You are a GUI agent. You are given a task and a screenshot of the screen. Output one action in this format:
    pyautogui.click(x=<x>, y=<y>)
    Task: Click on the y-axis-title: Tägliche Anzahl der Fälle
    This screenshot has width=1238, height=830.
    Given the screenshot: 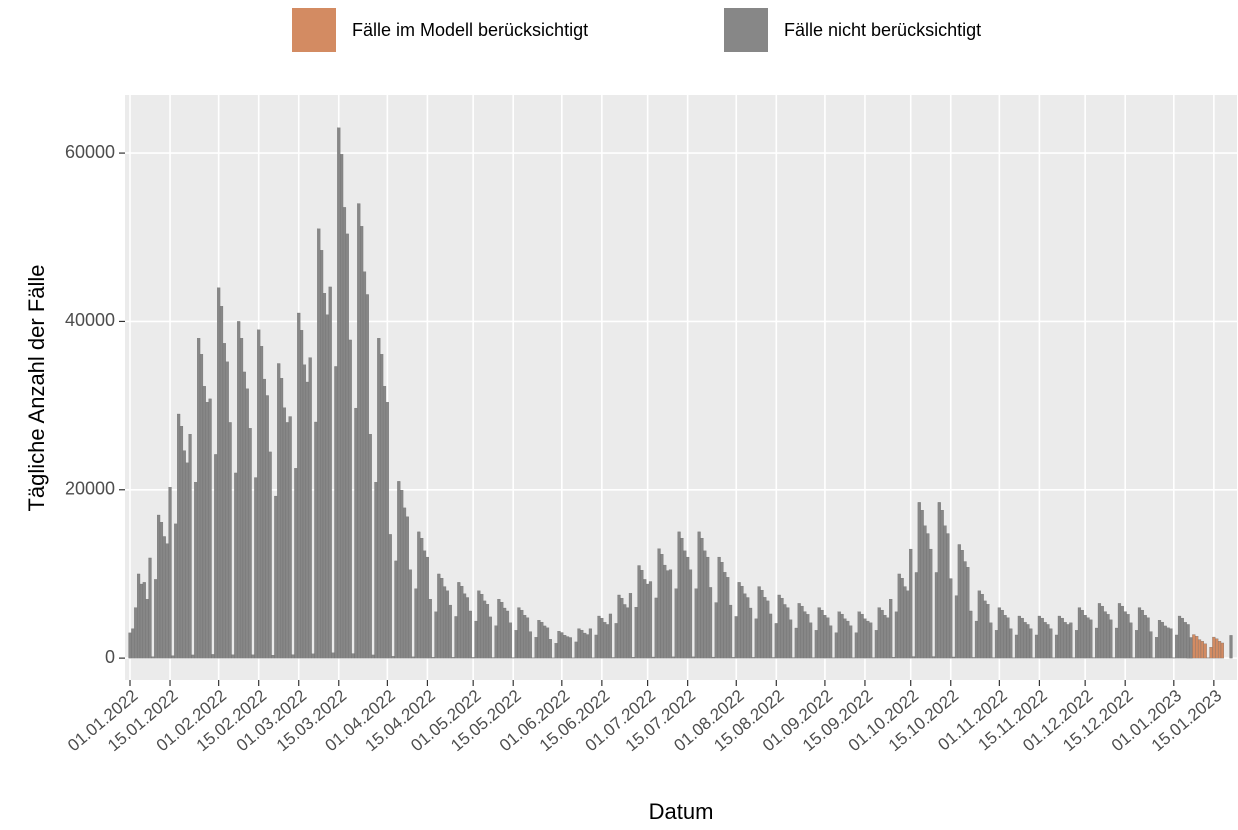 What is the action you would take?
    pyautogui.click(x=36, y=387)
    